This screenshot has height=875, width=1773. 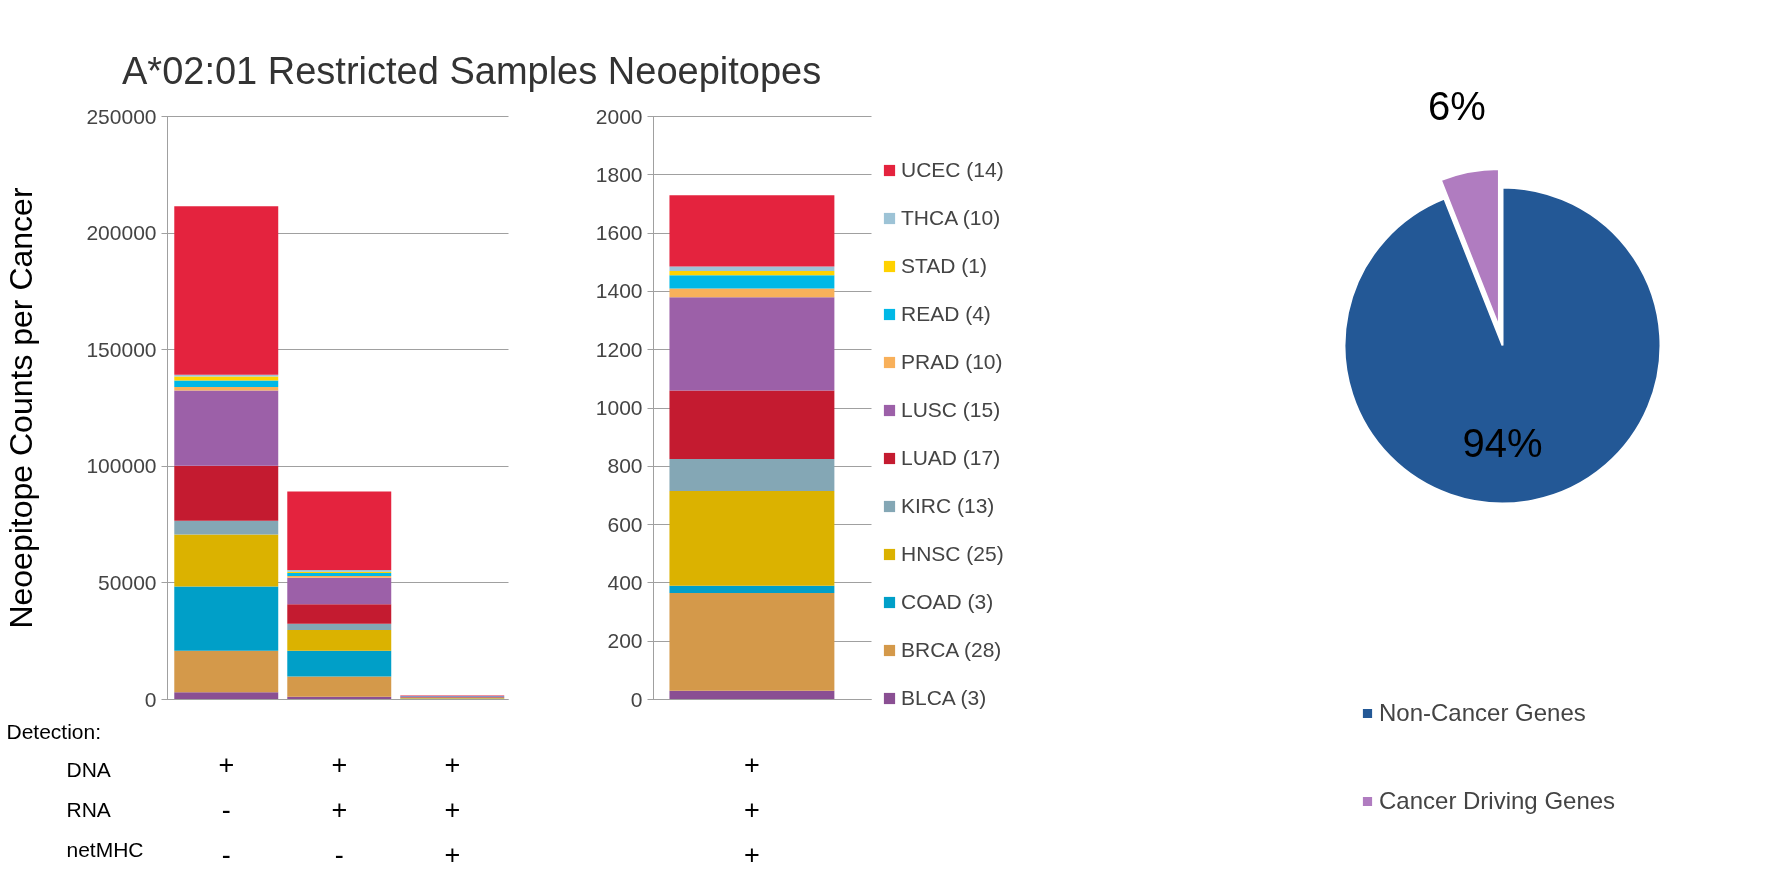 I want to click on y-tick-label: 50000, so click(x=127, y=582).